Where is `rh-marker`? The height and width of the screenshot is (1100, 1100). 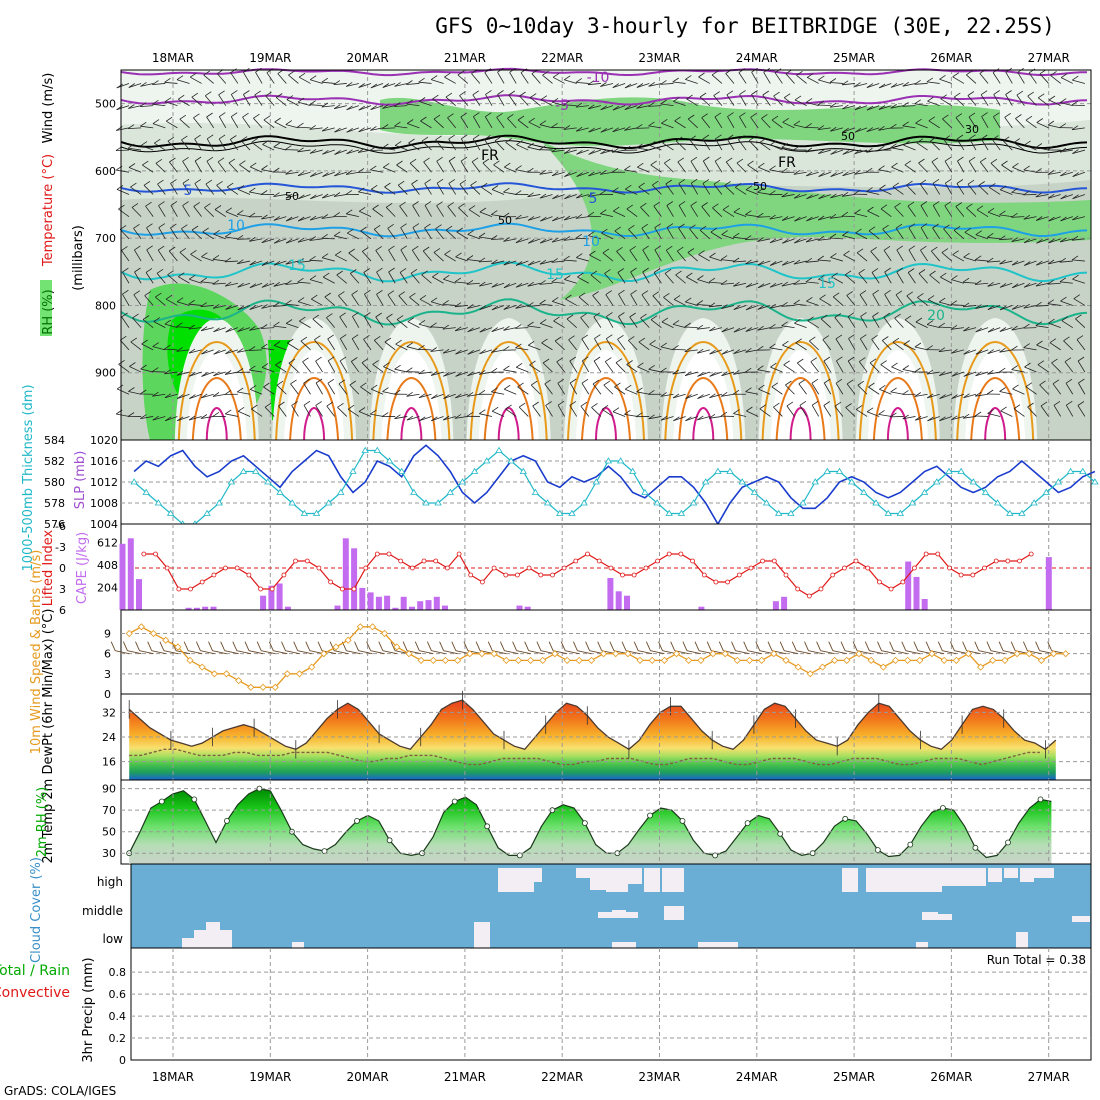
rh-marker is located at coordinates (389, 840).